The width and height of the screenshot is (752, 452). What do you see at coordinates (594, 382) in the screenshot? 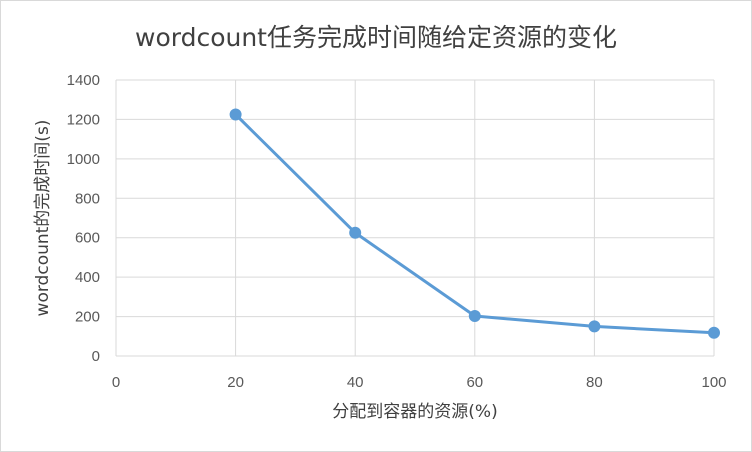
I see `x-tick-label: 80` at bounding box center [594, 382].